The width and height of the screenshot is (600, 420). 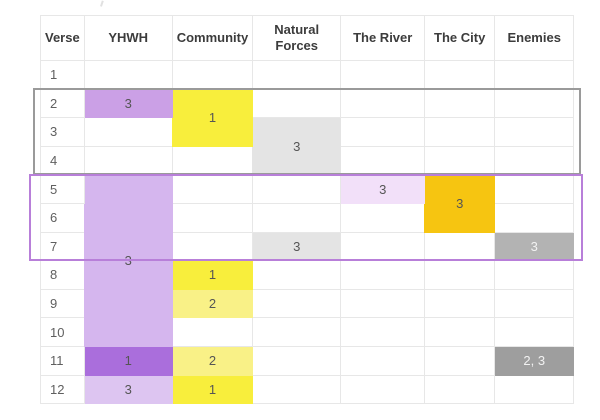 I want to click on cell-enemies-v7: 3, so click(x=534, y=246).